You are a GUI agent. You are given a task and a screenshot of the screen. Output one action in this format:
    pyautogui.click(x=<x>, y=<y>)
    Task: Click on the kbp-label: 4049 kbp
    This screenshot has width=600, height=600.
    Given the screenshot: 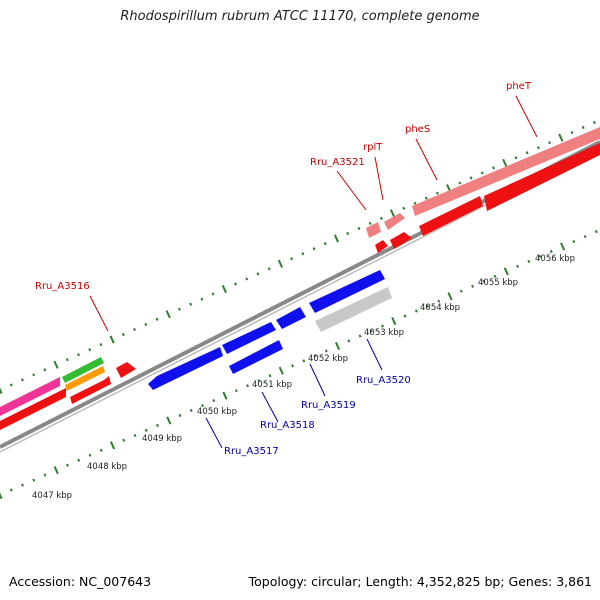 What is the action you would take?
    pyautogui.click(x=162, y=439)
    